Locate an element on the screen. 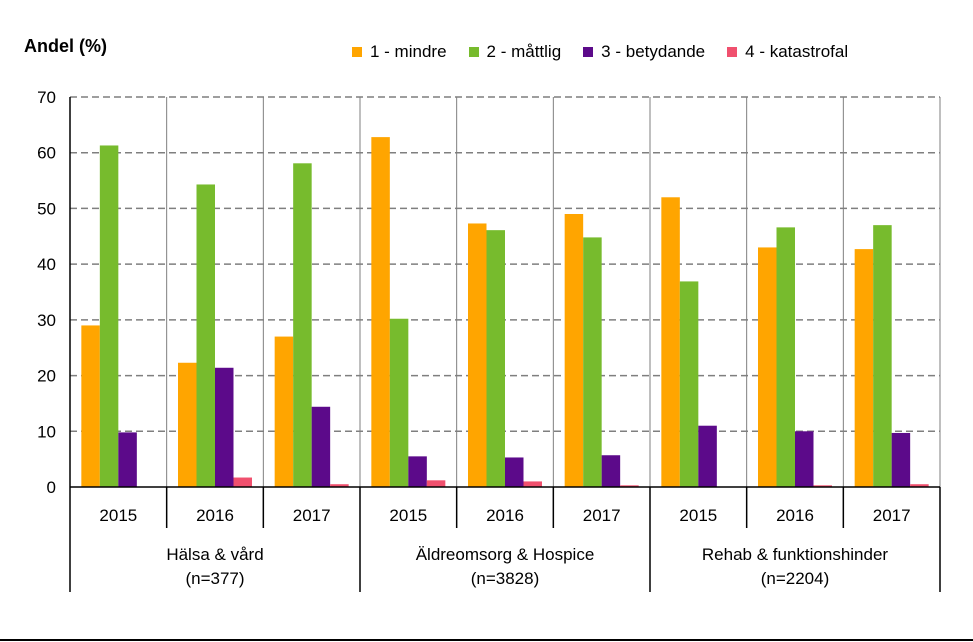  group-n-label: (n=2204) is located at coordinates (795, 578).